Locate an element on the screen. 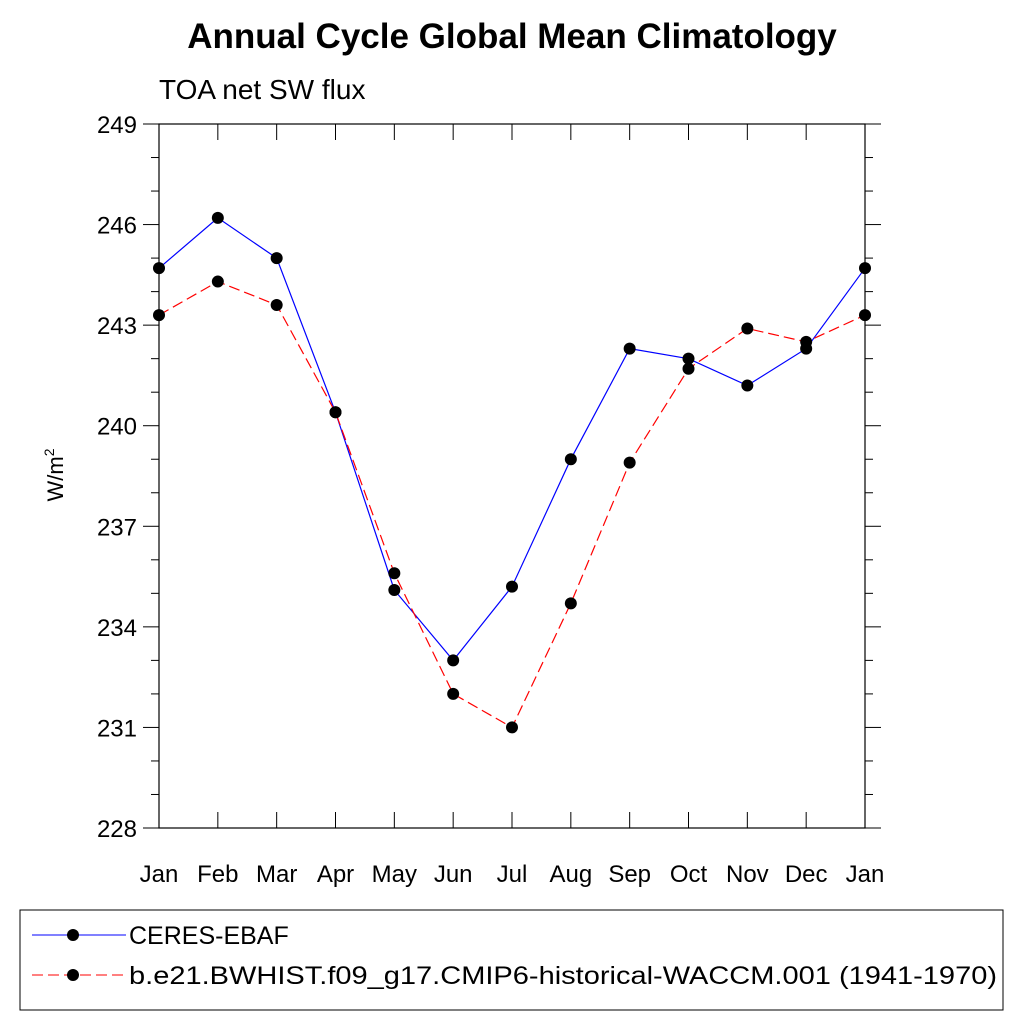 The width and height of the screenshot is (1024, 1024). y-tick-label: 240 is located at coordinates (117, 427).